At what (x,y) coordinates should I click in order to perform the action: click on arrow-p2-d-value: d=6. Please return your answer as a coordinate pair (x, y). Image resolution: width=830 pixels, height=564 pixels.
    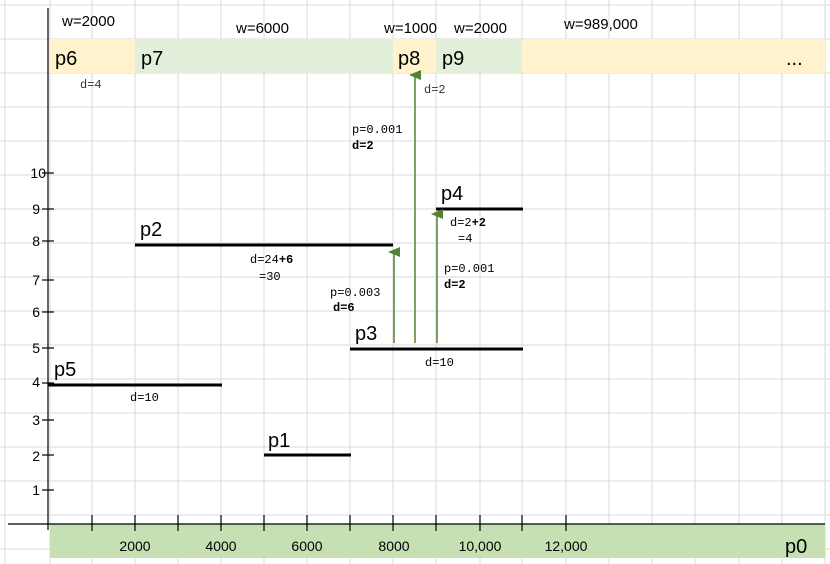
    Looking at the image, I should click on (344, 308).